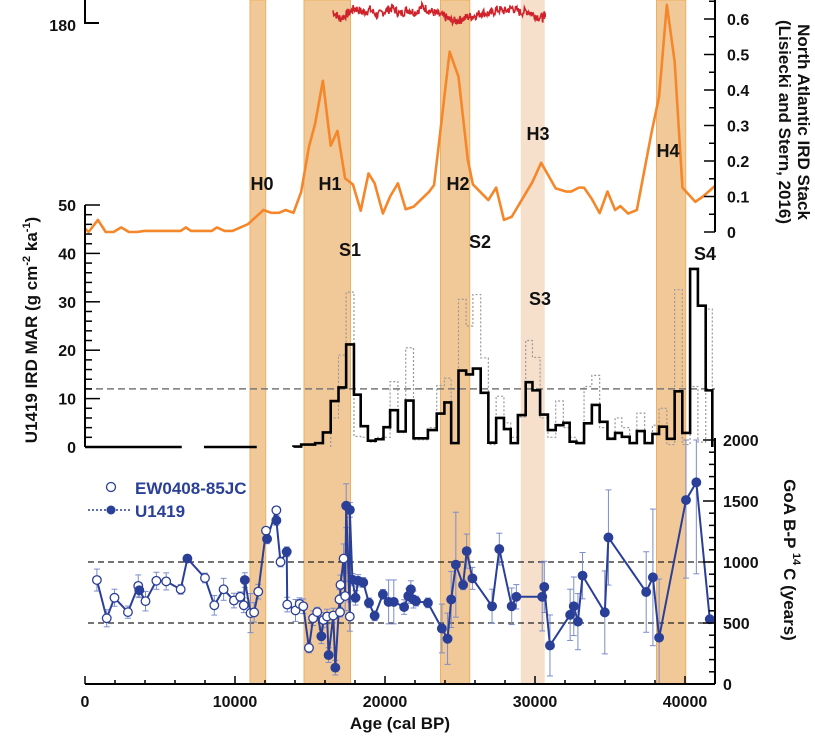 Image resolution: width=815 pixels, height=747 pixels. What do you see at coordinates (111, 510) in the screenshot?
I see `legend-filled-circle-icon` at bounding box center [111, 510].